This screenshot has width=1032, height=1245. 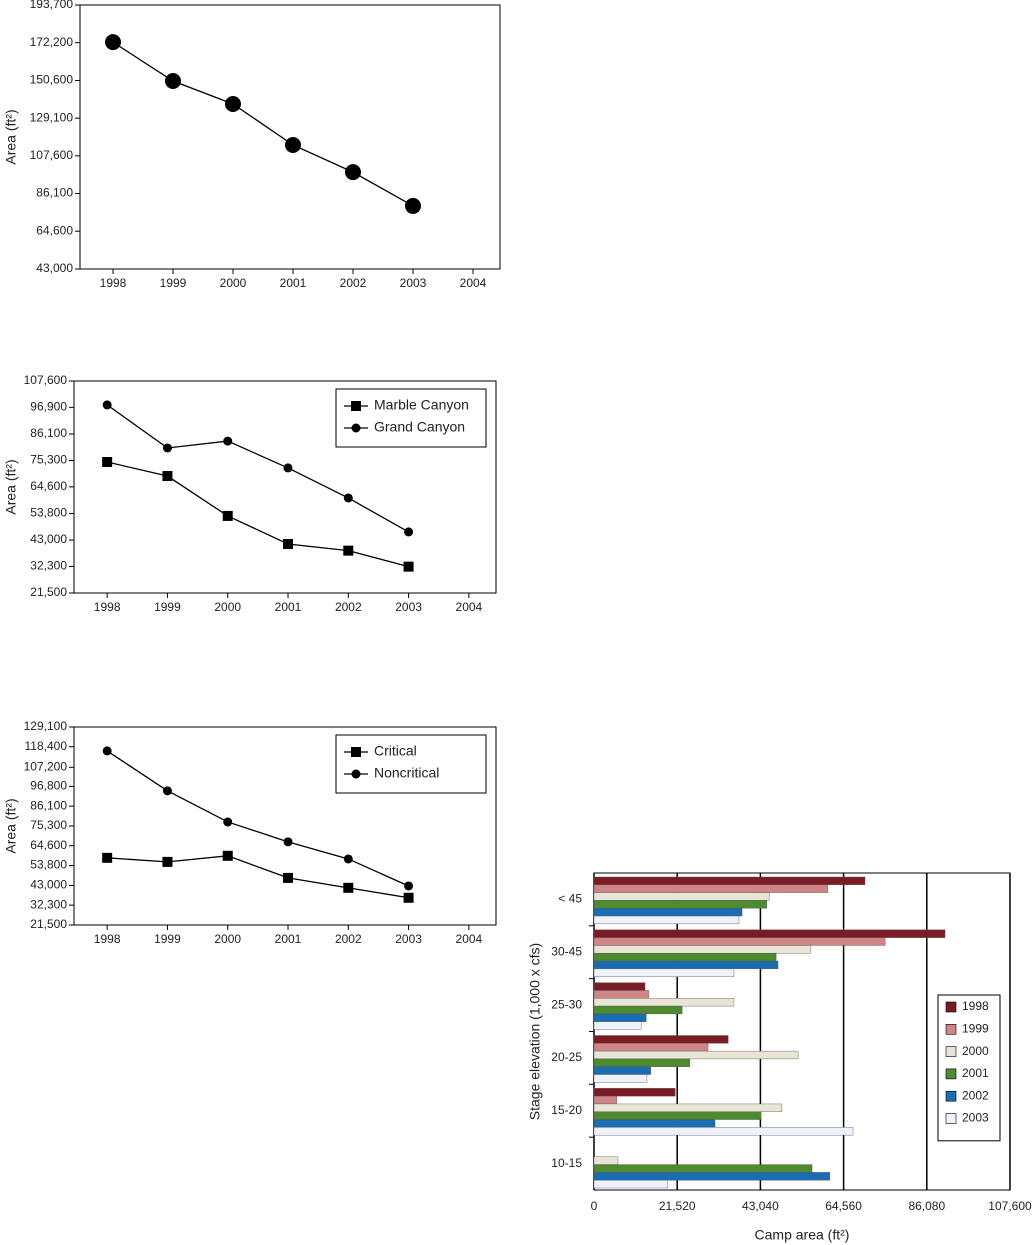 I want to click on y-tick-label: 150,600, so click(x=52, y=80).